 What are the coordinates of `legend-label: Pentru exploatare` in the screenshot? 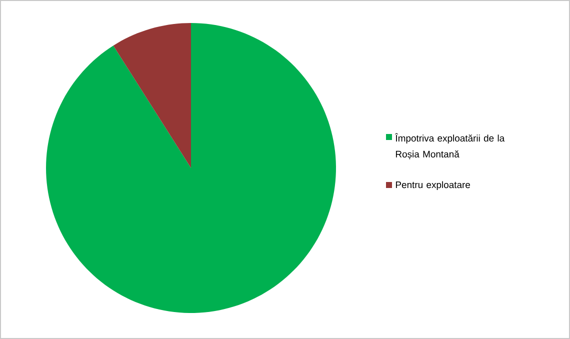 It's located at (433, 185).